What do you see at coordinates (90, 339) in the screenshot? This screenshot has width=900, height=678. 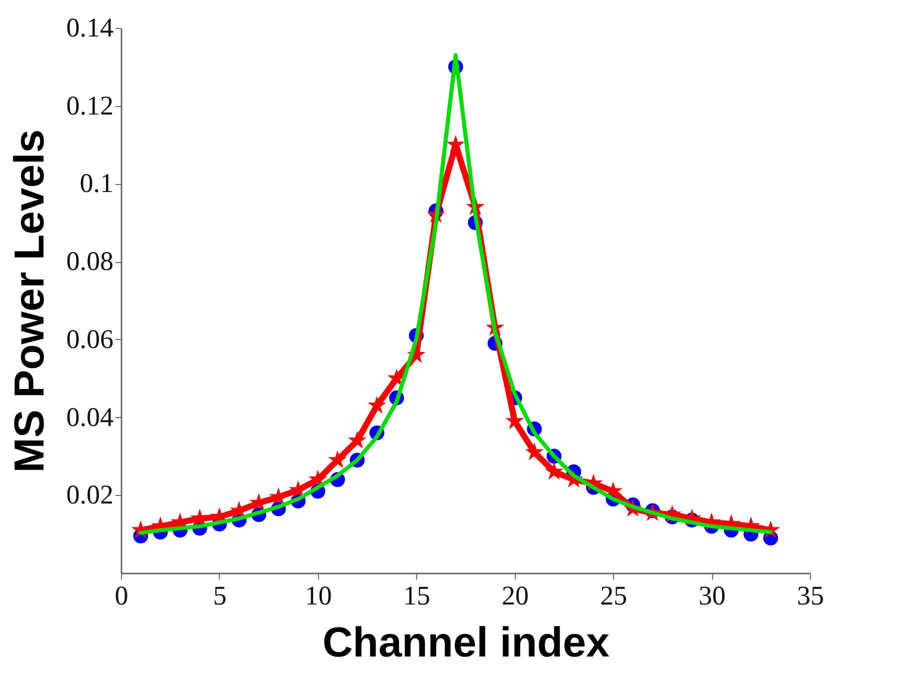 I see `y-tick-label: 0.06` at bounding box center [90, 339].